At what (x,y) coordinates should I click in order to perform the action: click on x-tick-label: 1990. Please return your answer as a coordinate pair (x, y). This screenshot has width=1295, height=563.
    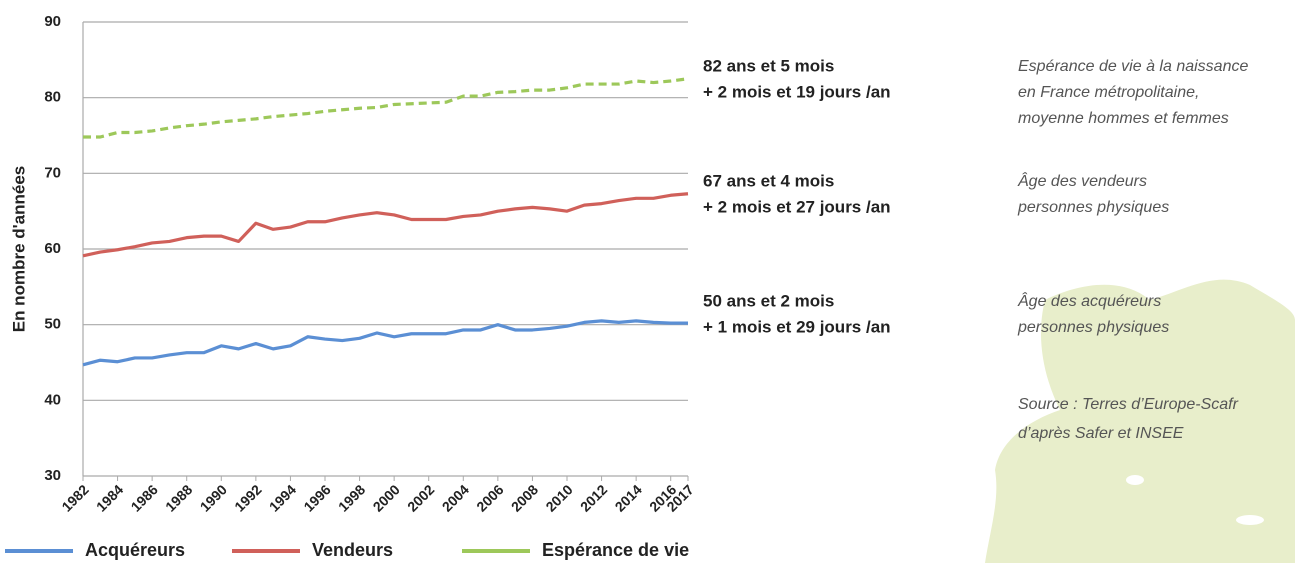
    Looking at the image, I should click on (213, 497).